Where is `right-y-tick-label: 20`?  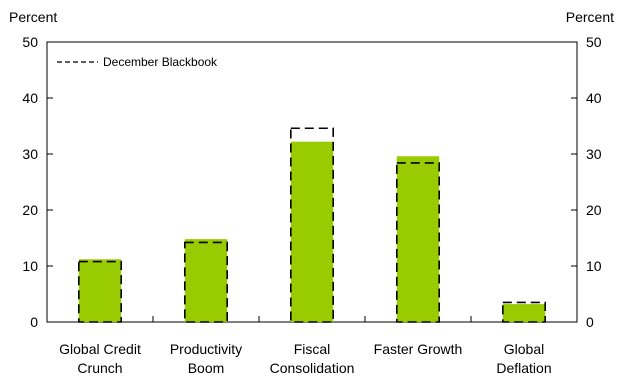
right-y-tick-label: 20 is located at coordinates (594, 210).